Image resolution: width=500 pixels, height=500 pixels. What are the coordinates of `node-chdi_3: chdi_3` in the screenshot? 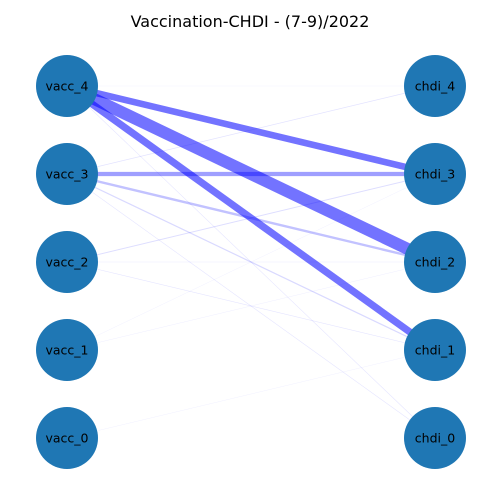 It's located at (435, 174).